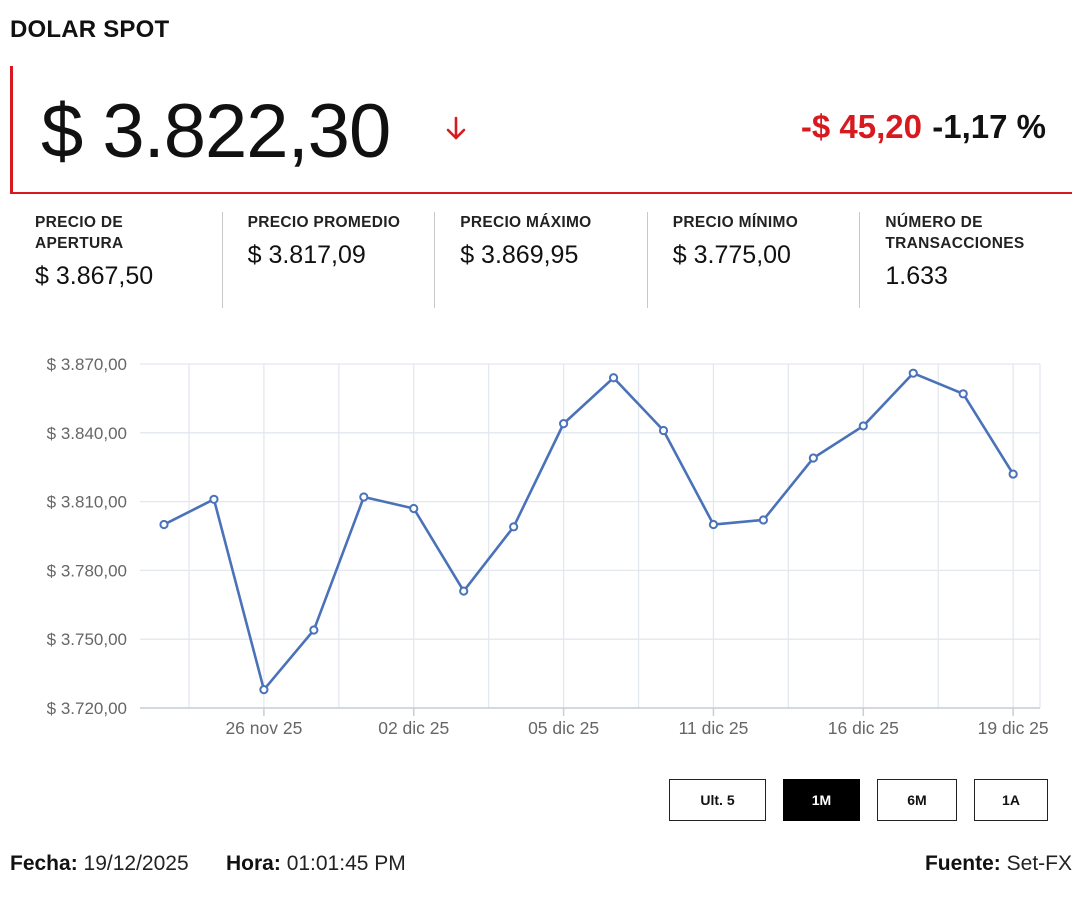  I want to click on source-label: Fuente:, so click(962, 863).